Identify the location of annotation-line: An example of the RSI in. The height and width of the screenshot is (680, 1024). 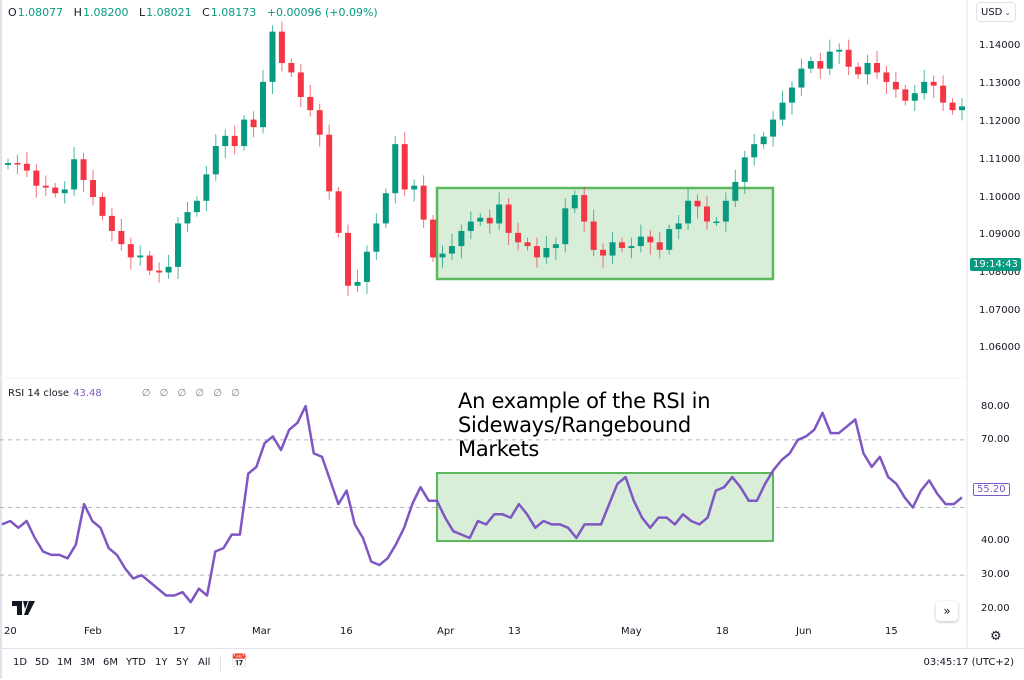
(584, 401).